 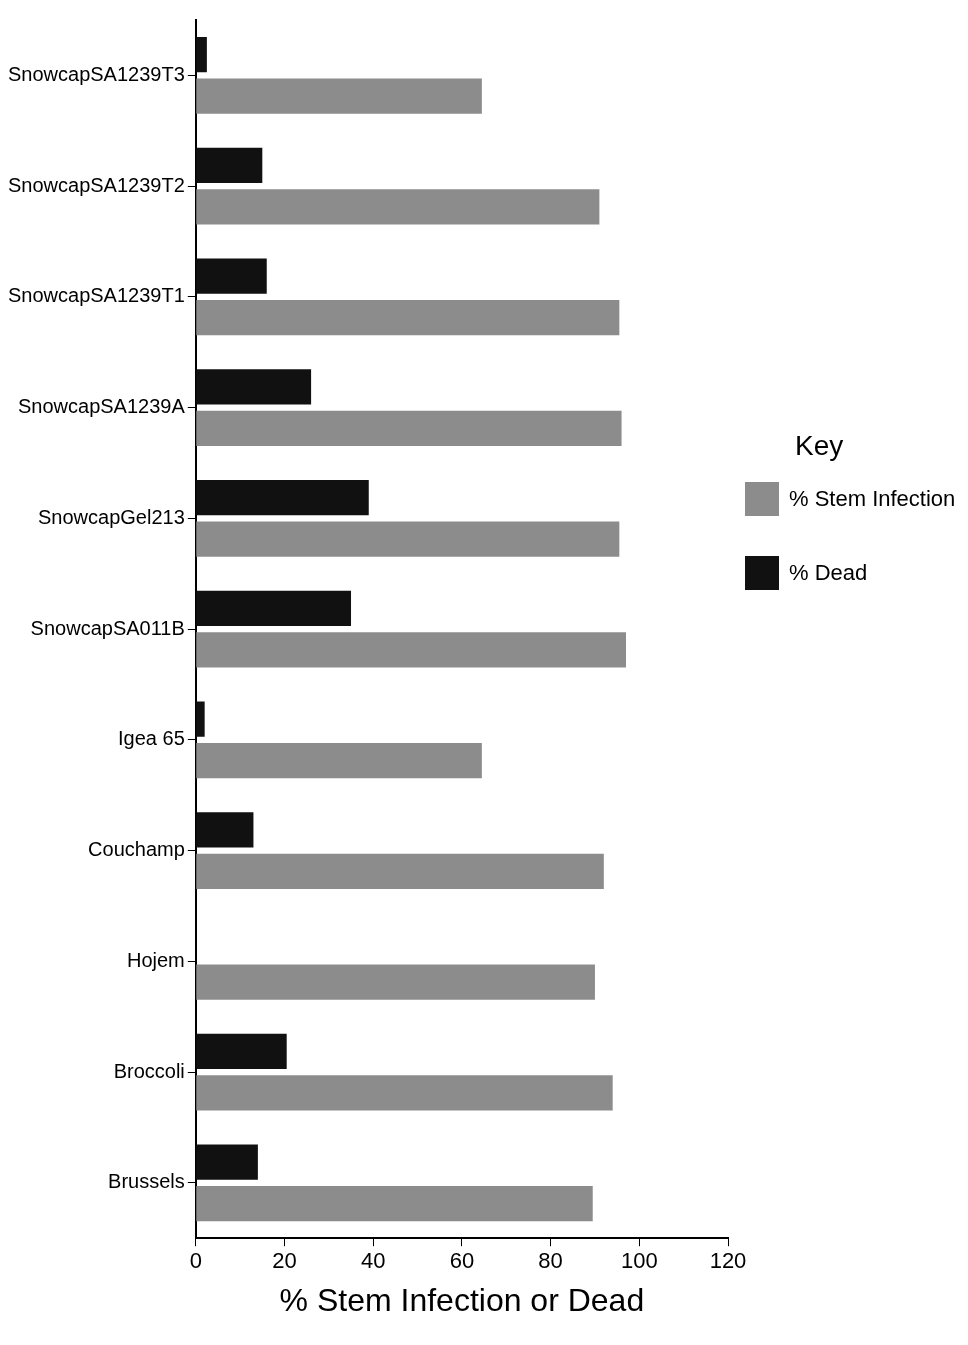 What do you see at coordinates (195, 1261) in the screenshot?
I see `x-tick-label: 0` at bounding box center [195, 1261].